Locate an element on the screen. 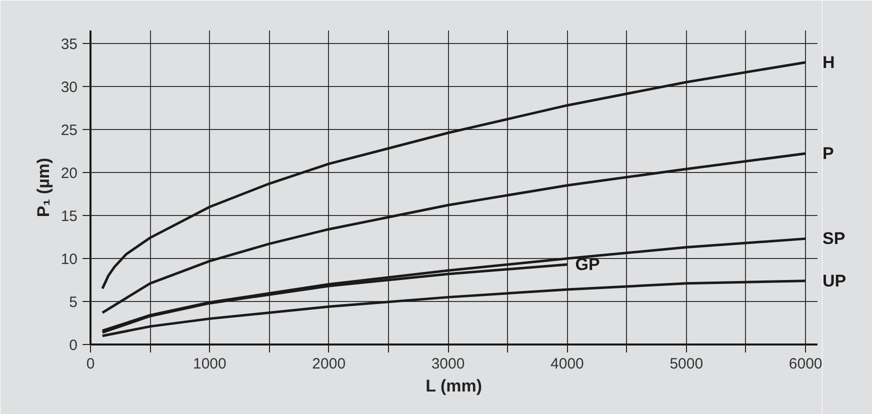 This screenshot has height=414, width=877. y-tick-label: 25 is located at coordinates (69, 130).